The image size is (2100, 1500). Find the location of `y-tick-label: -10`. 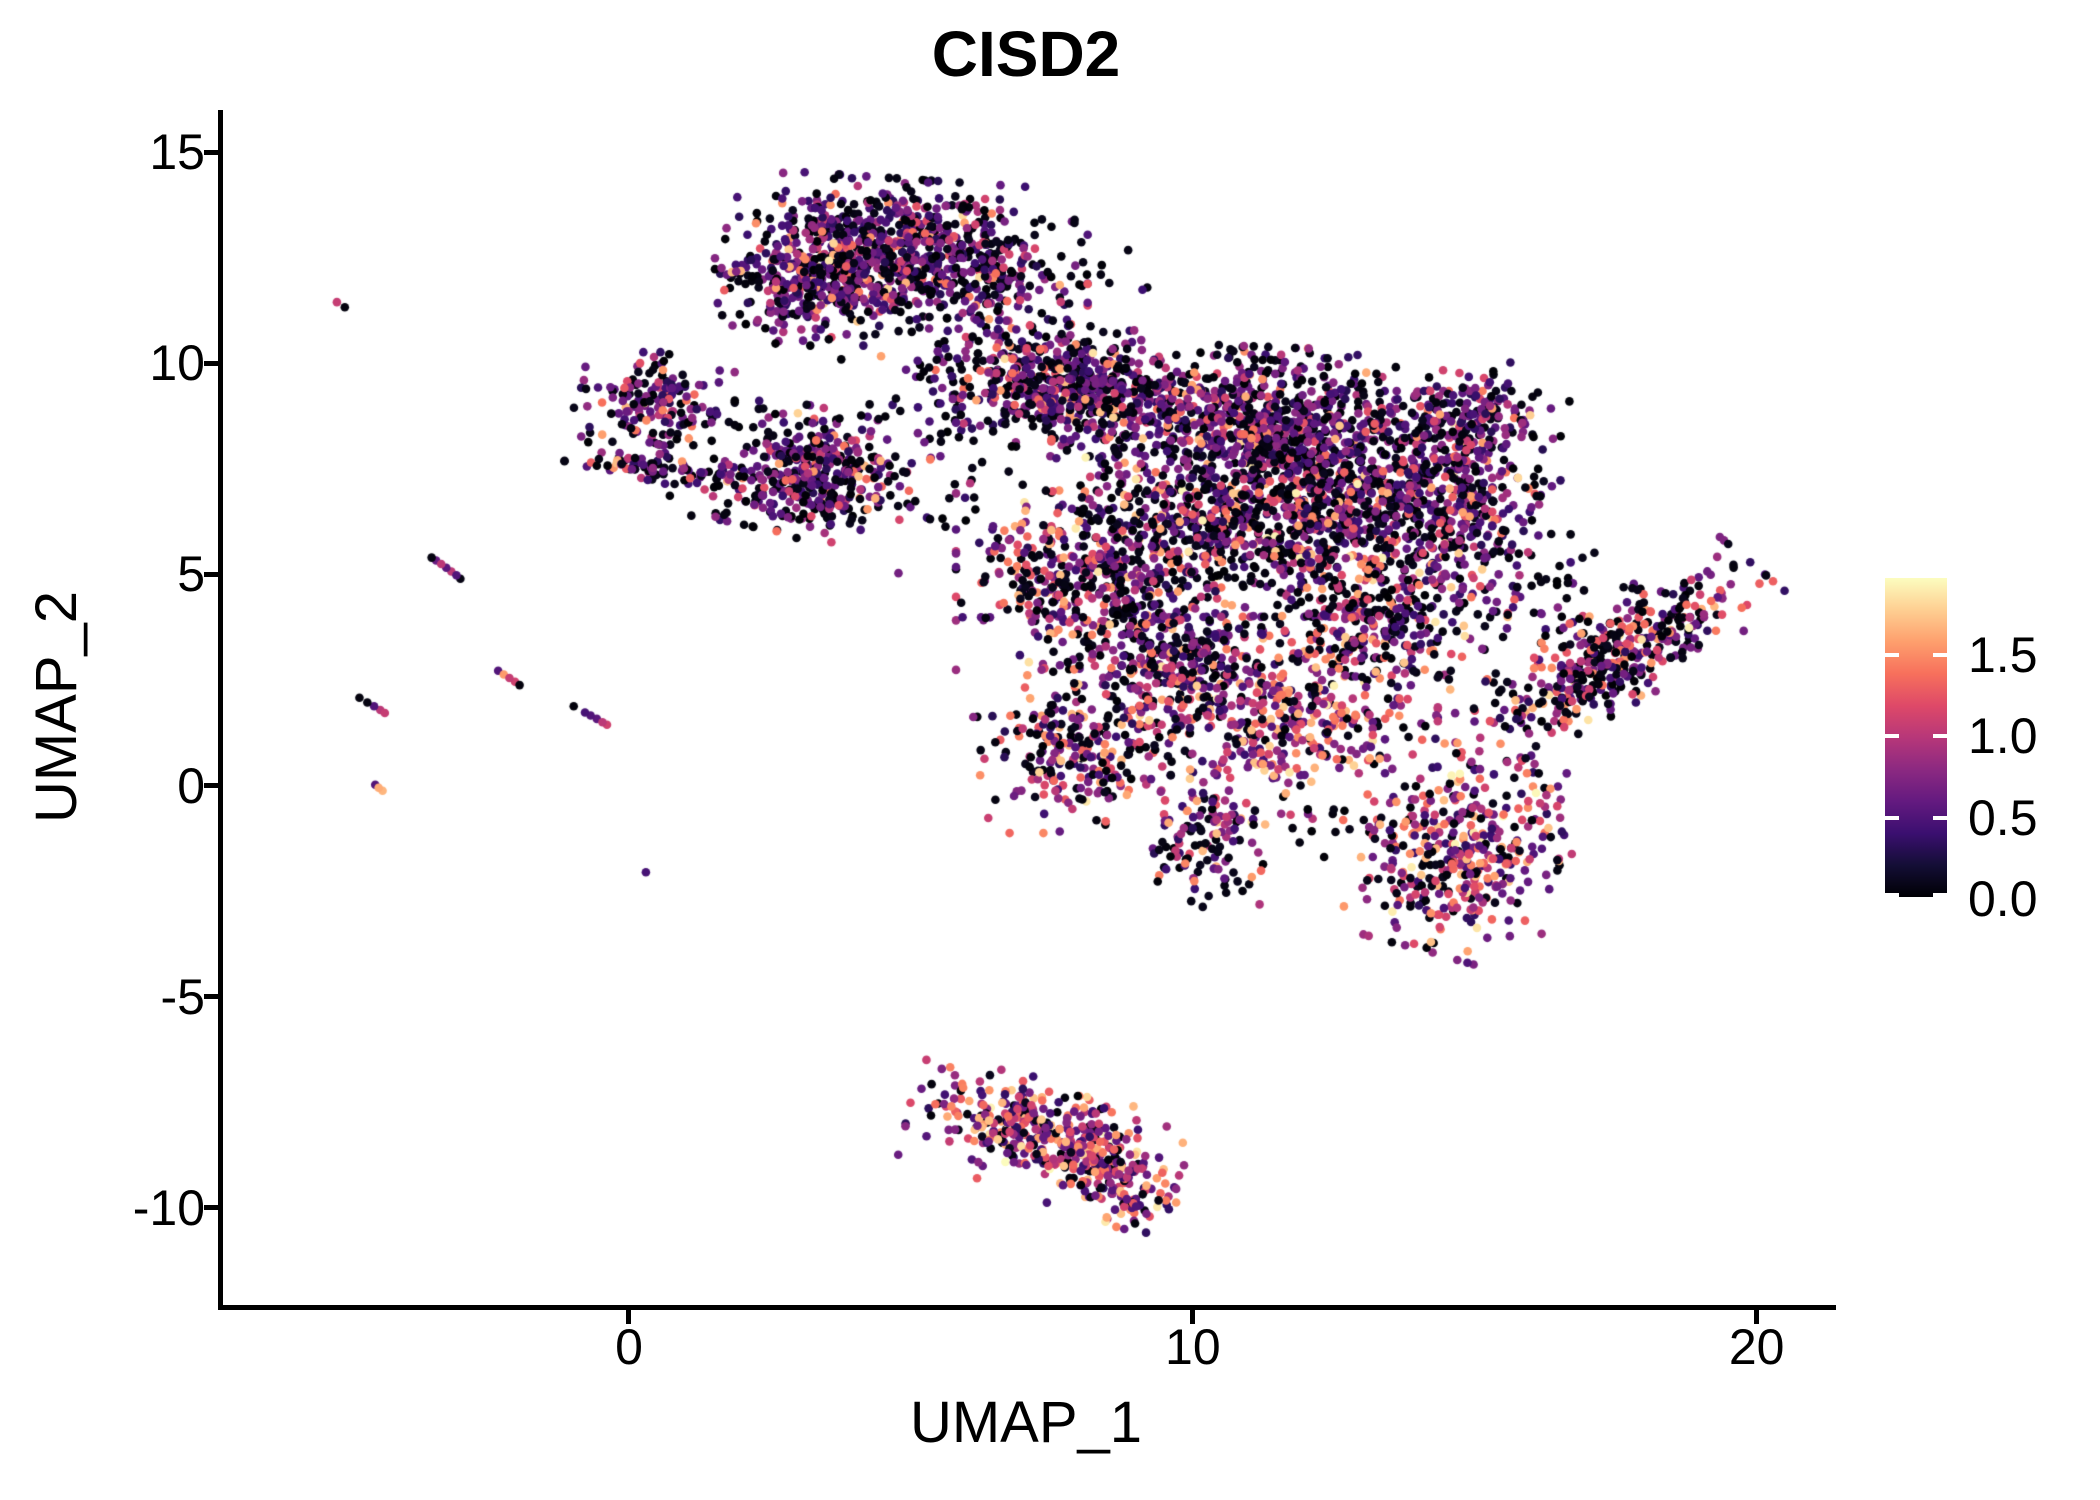

y-tick-label: -10 is located at coordinates (168, 1207).